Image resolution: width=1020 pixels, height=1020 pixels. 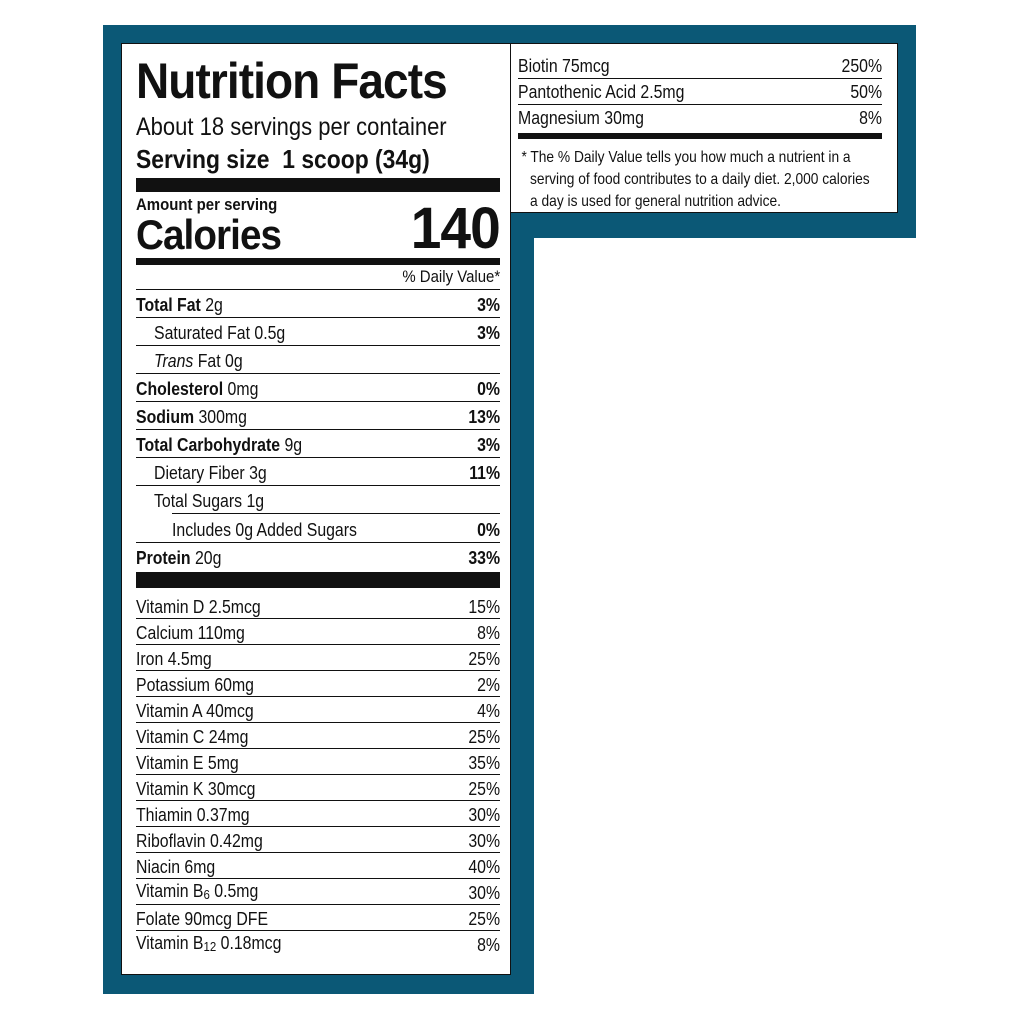 I want to click on servings-per-container: About 18 servings per container, so click(x=291, y=127).